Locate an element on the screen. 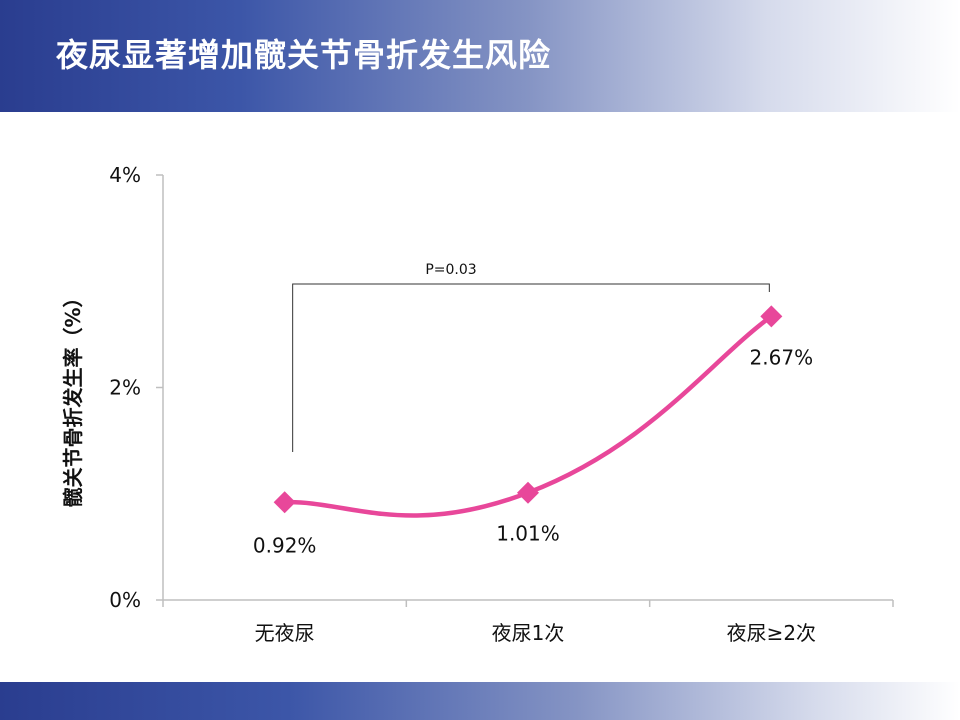  significance-bracket is located at coordinates (531, 367).